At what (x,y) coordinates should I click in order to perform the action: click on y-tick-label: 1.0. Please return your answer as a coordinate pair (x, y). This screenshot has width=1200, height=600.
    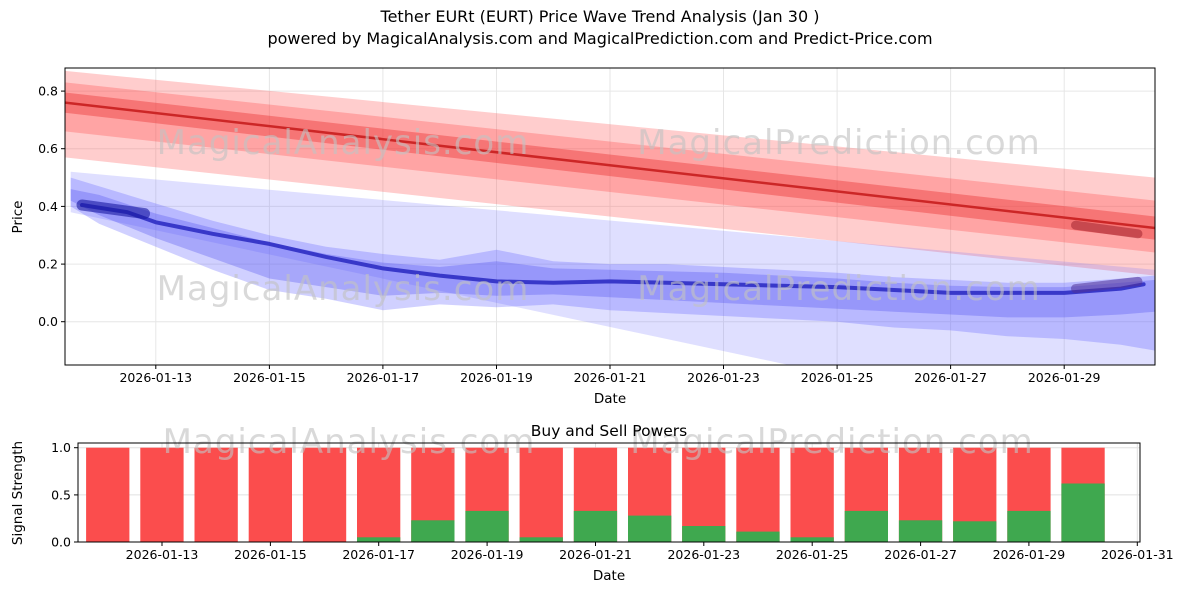
    Looking at the image, I should click on (61, 447).